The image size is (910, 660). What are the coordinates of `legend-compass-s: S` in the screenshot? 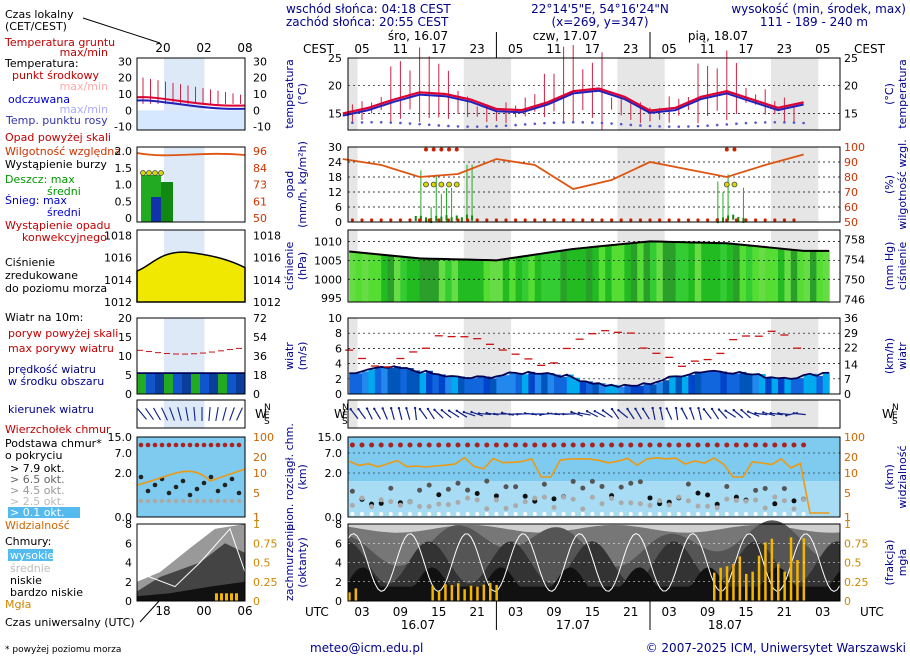 It's located at (267, 422).